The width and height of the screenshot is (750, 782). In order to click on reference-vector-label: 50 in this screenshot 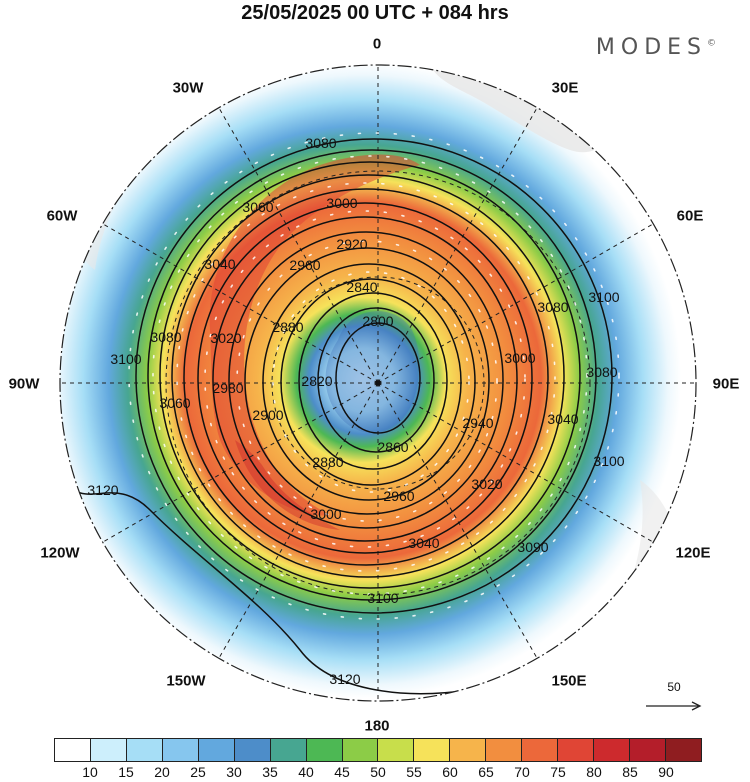, I will do `click(674, 687)`.